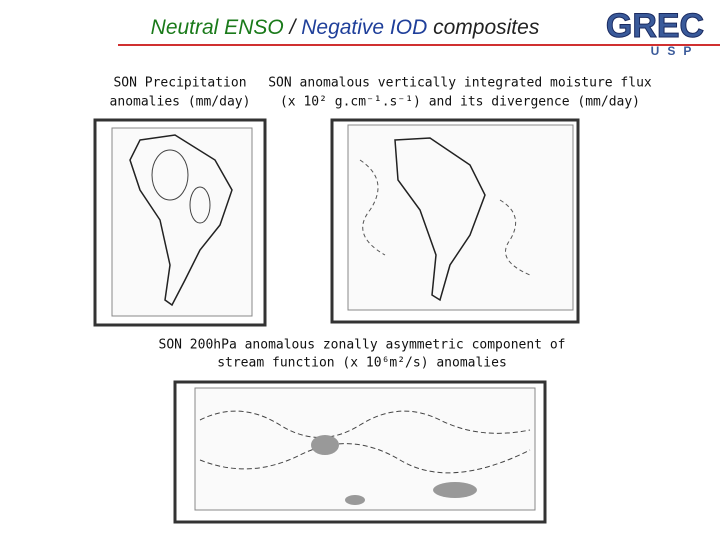  I want to click on title-part: Negative IOD, so click(364, 27).